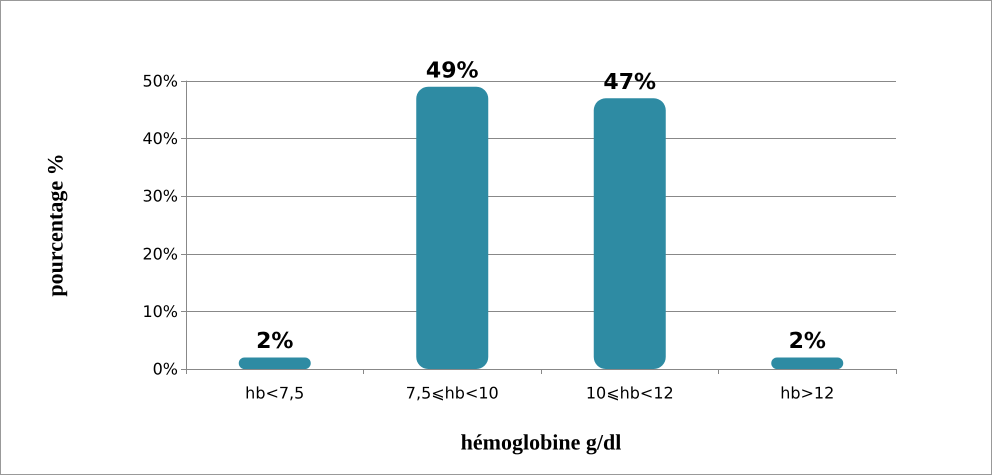 Image resolution: width=992 pixels, height=475 pixels. I want to click on y-tick-label: 10%, so click(160, 311).